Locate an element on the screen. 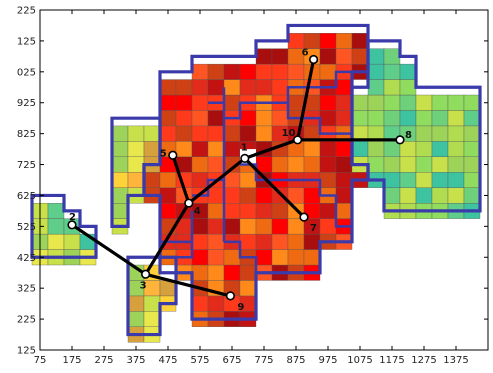 This screenshot has width=493, height=373. node-4-marker is located at coordinates (189, 203).